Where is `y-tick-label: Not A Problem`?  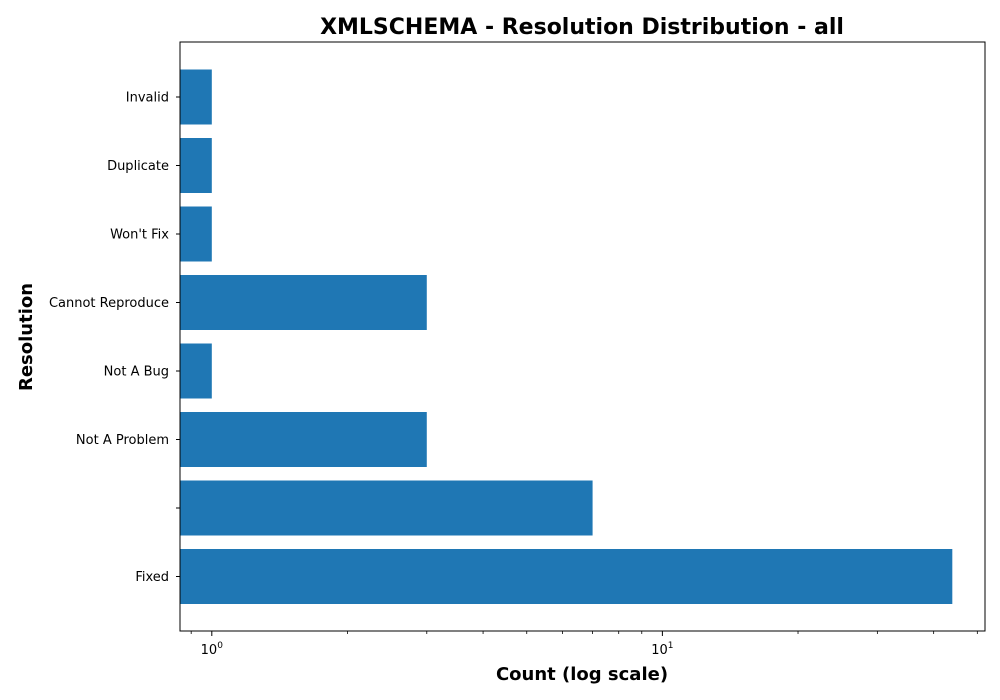
y-tick-label: Not A Problem is located at coordinates (122, 440).